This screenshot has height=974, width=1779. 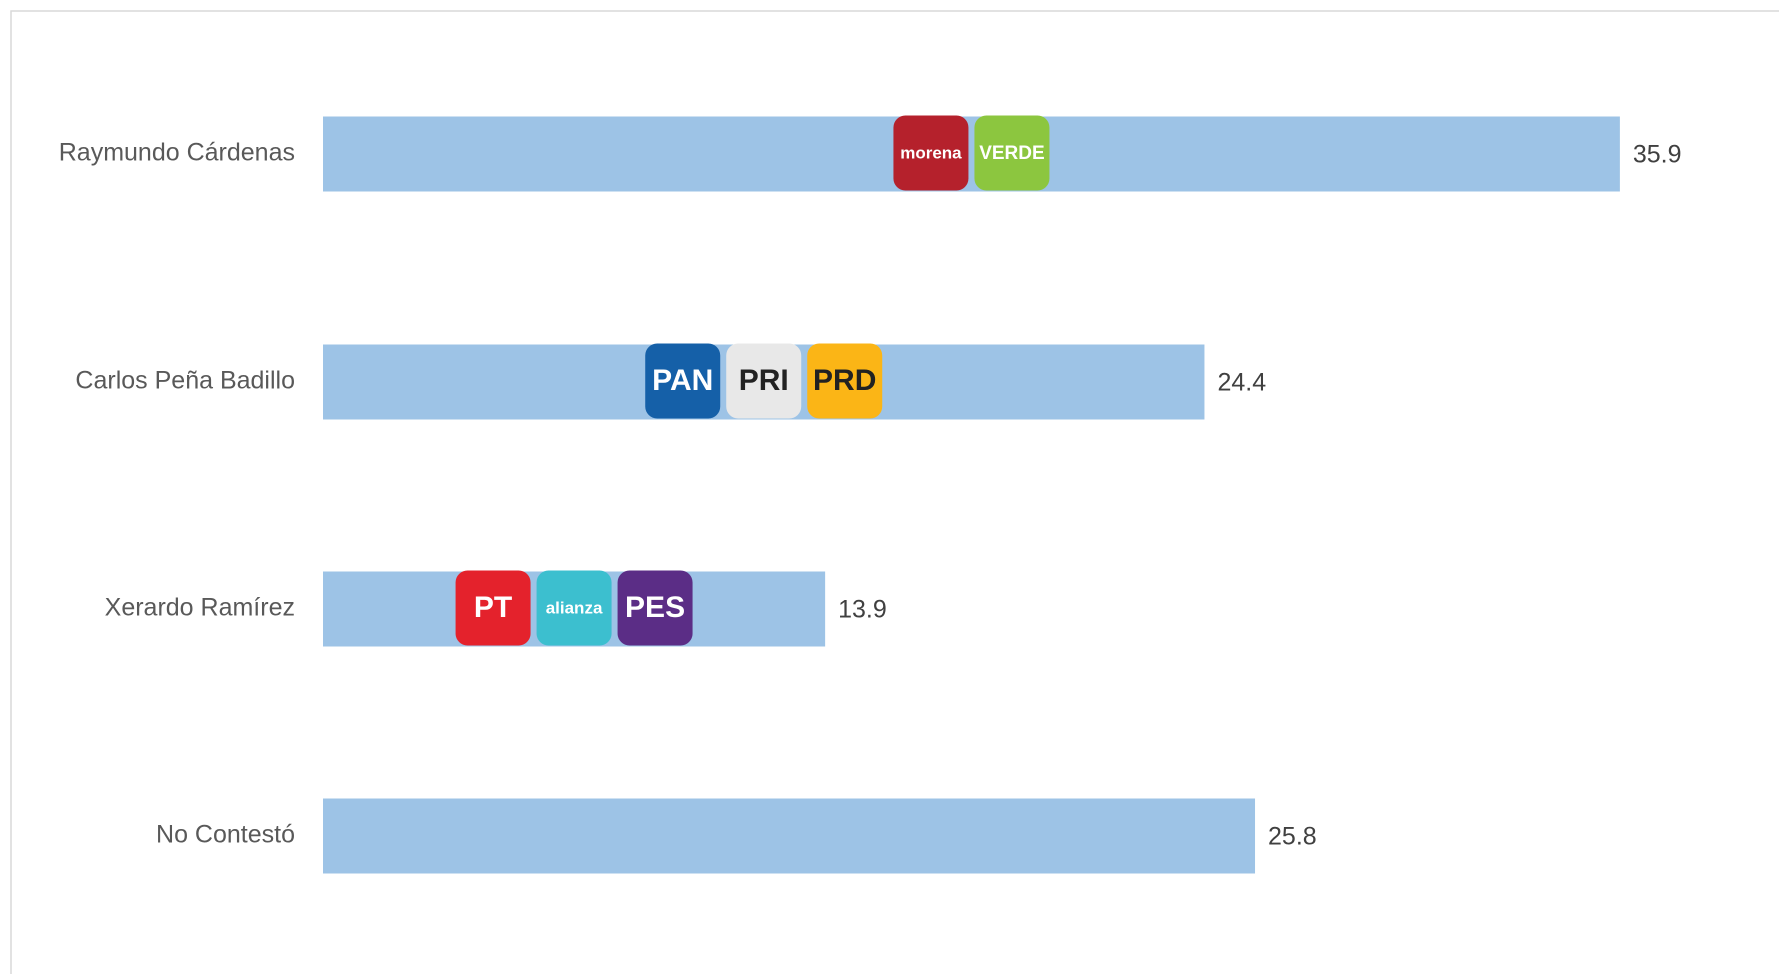 I want to click on value-label: 13.9, so click(x=862, y=610).